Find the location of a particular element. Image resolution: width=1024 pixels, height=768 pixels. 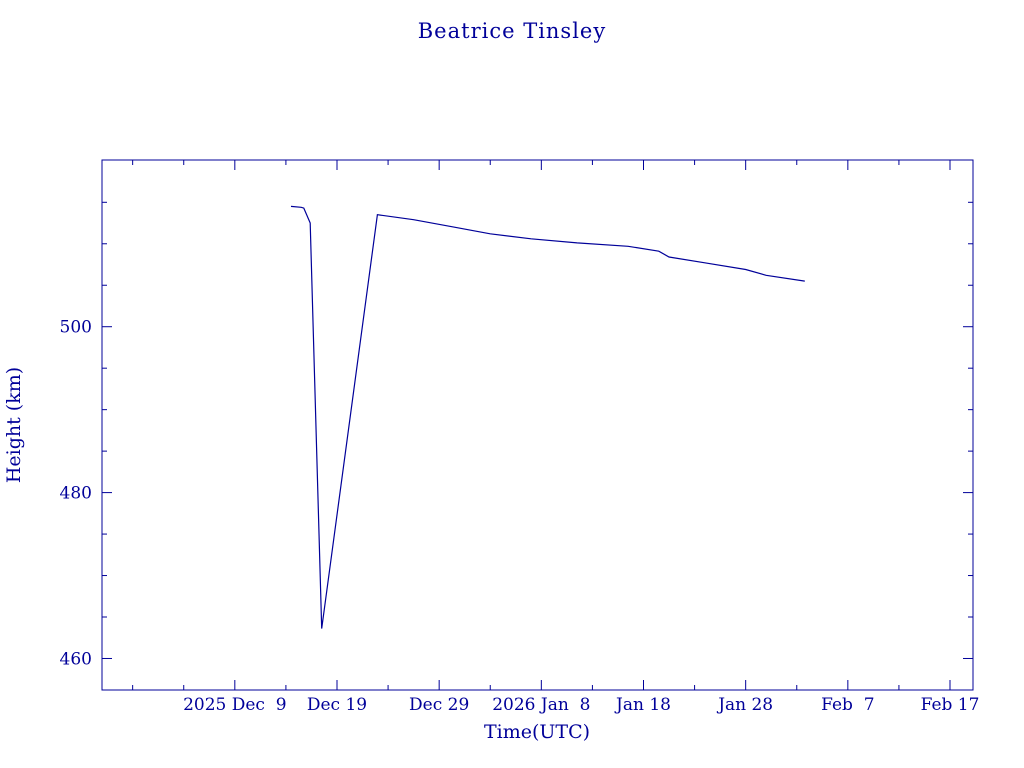

y-axis-label: Height (km) is located at coordinates (14, 425).